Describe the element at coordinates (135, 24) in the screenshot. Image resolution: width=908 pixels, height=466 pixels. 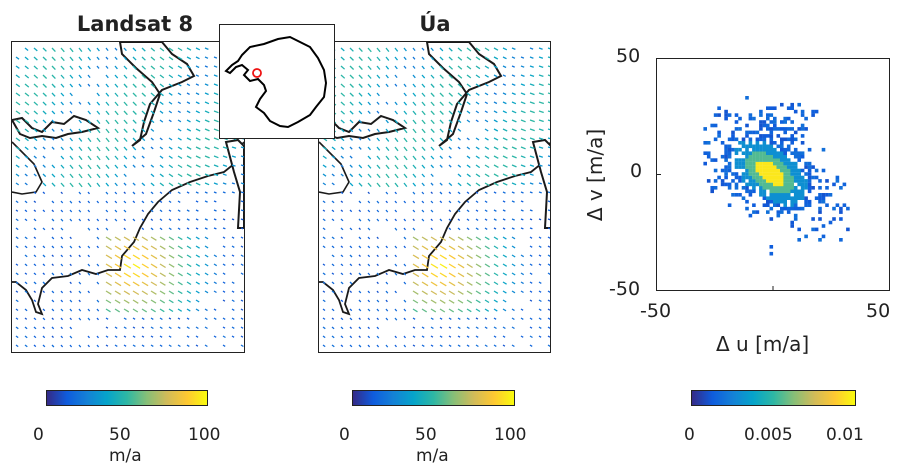
I see `left-panel-title: Landsat 8` at that location.